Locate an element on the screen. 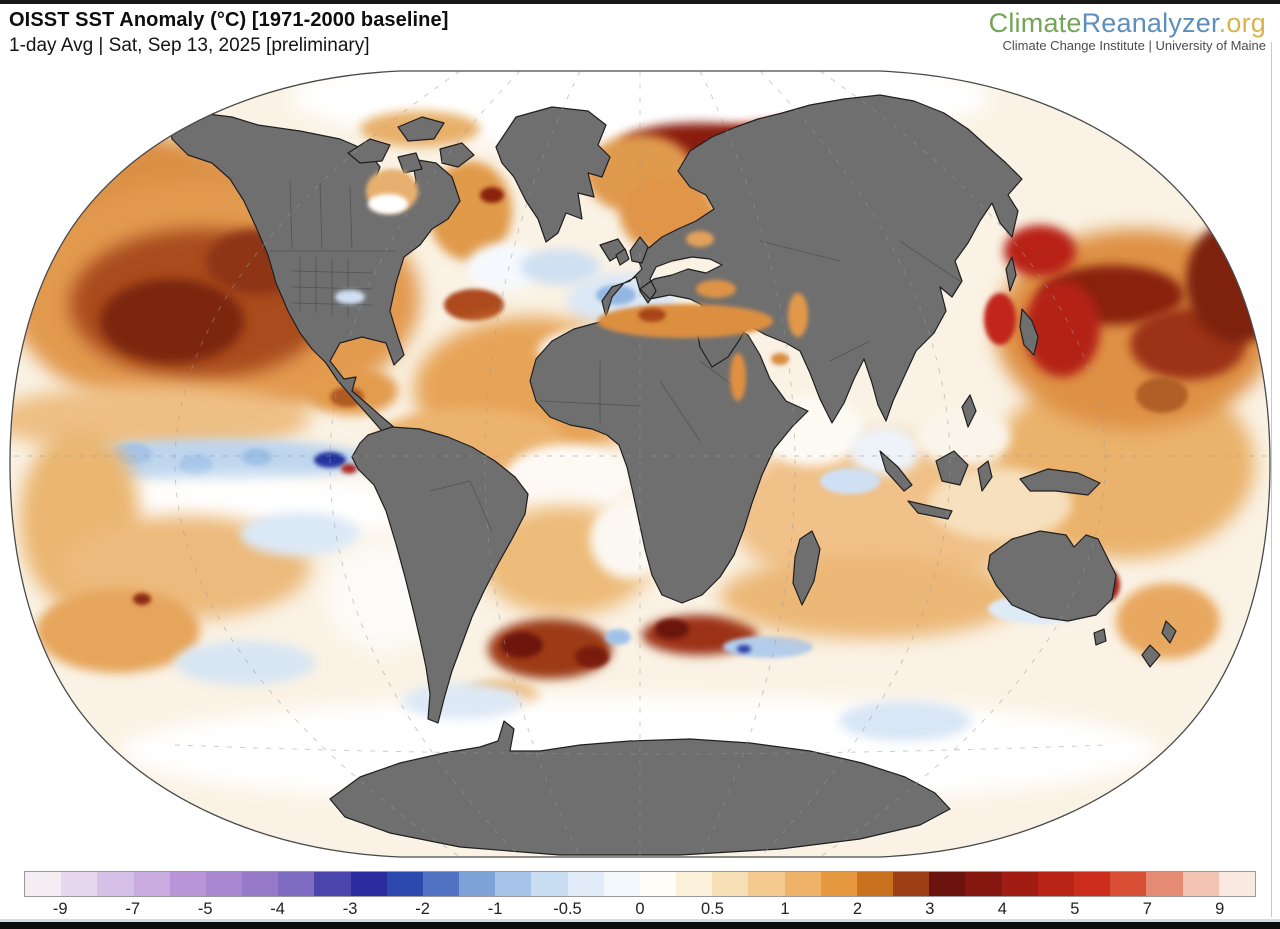 This screenshot has height=929, width=1280. colorbar-tick--5: -5 is located at coordinates (205, 909).